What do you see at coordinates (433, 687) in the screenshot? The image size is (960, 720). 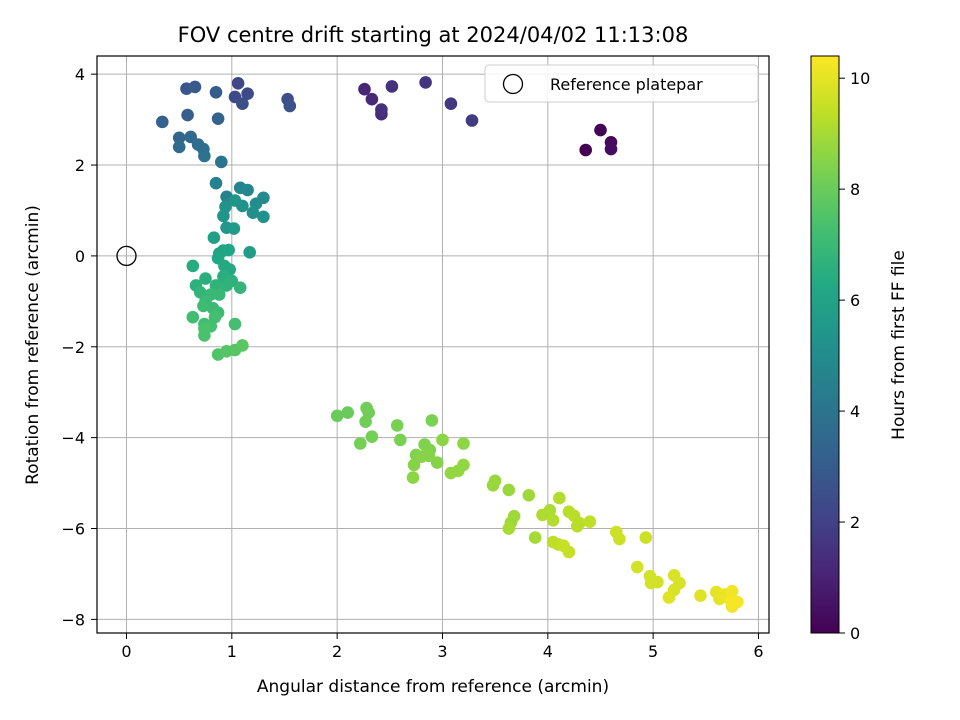 I see `x-axis-label: Angular distance from reference (arcmin)` at bounding box center [433, 687].